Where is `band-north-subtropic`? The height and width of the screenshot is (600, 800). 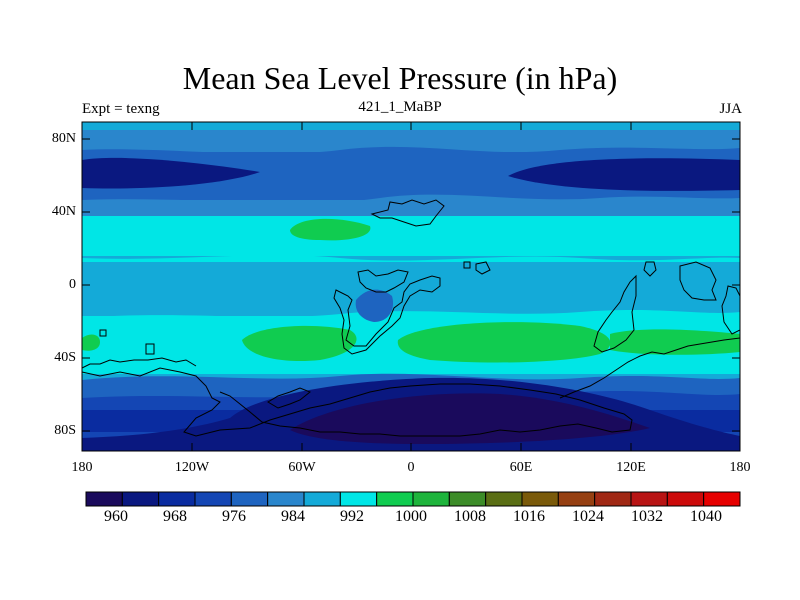 band-north-subtropic is located at coordinates (411, 236).